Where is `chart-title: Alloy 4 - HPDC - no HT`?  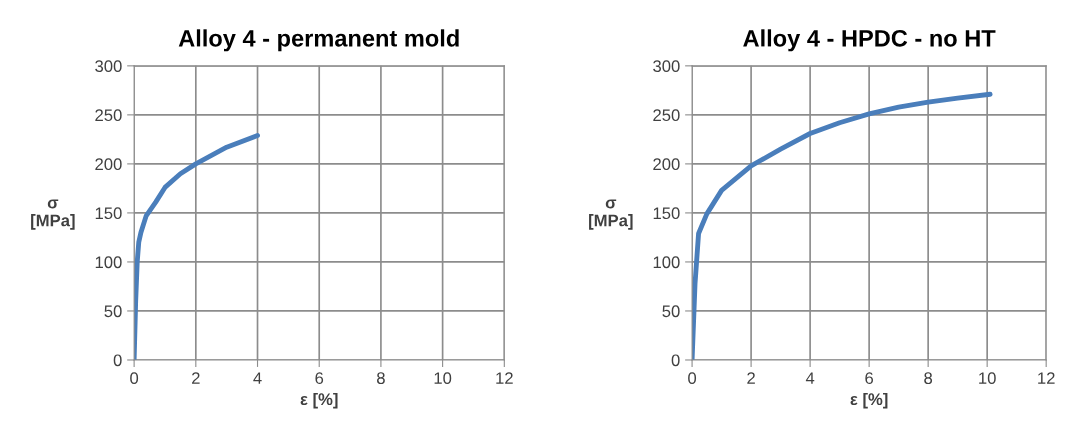 chart-title: Alloy 4 - HPDC - no HT is located at coordinates (869, 40).